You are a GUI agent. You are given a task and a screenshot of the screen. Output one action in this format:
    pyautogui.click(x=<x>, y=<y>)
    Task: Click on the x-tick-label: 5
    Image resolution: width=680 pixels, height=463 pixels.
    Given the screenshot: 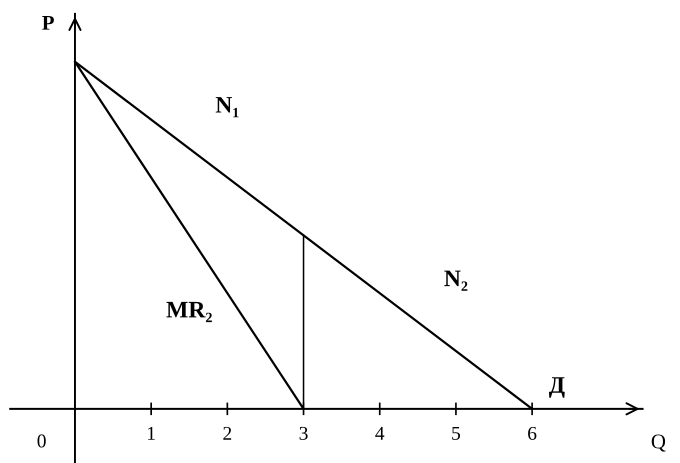 What is the action you would take?
    pyautogui.click(x=456, y=433)
    